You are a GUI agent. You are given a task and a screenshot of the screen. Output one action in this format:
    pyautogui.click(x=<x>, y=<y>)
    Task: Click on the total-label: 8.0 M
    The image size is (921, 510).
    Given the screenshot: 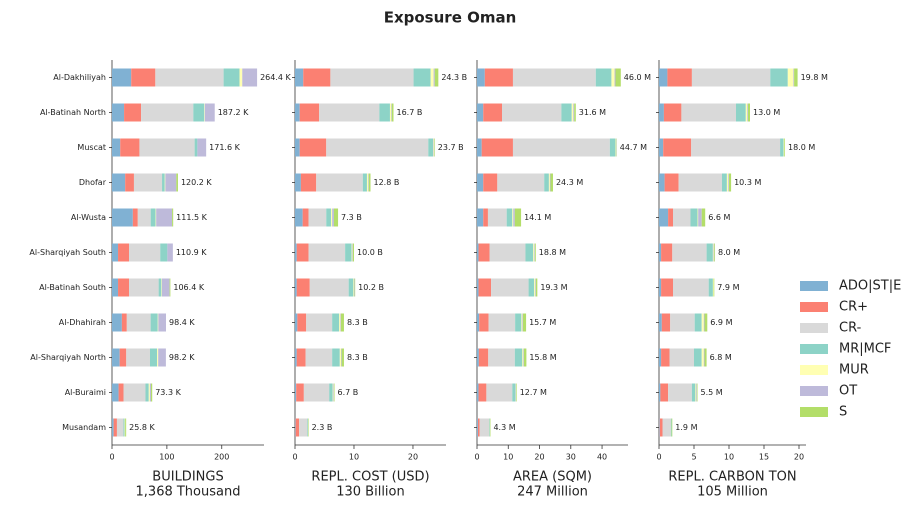 What is the action you would take?
    pyautogui.click(x=729, y=252)
    